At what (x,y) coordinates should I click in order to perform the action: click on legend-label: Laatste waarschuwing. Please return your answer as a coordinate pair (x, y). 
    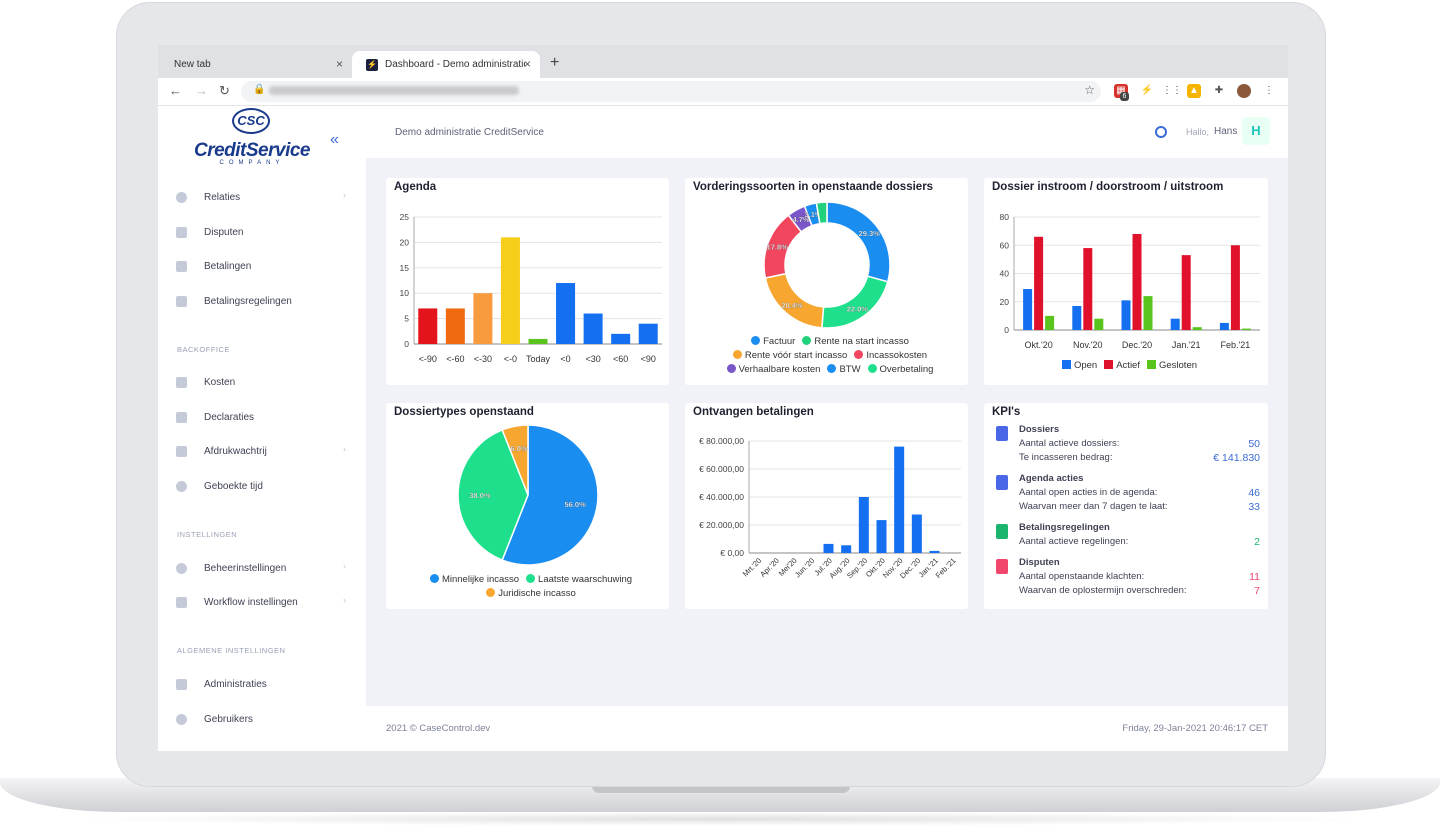
    Looking at the image, I should click on (585, 579).